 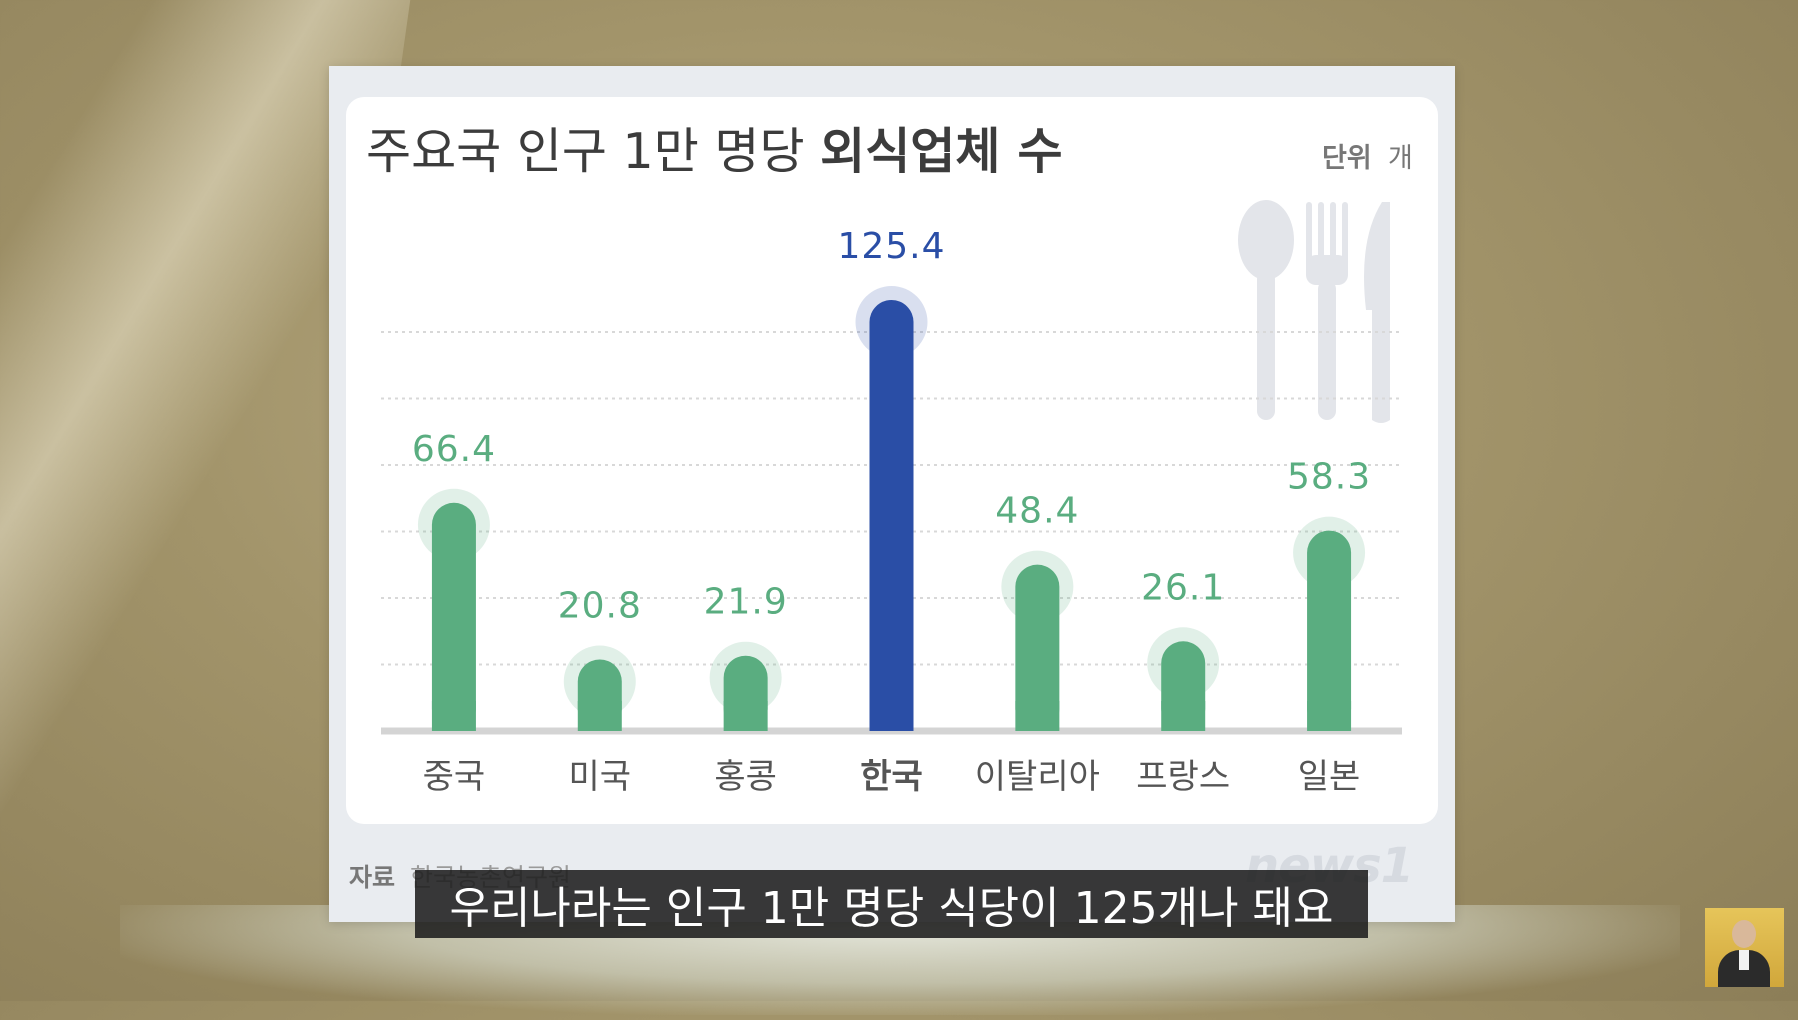 I want to click on bar-group-0: 66.4 중국, so click(x=454, y=613).